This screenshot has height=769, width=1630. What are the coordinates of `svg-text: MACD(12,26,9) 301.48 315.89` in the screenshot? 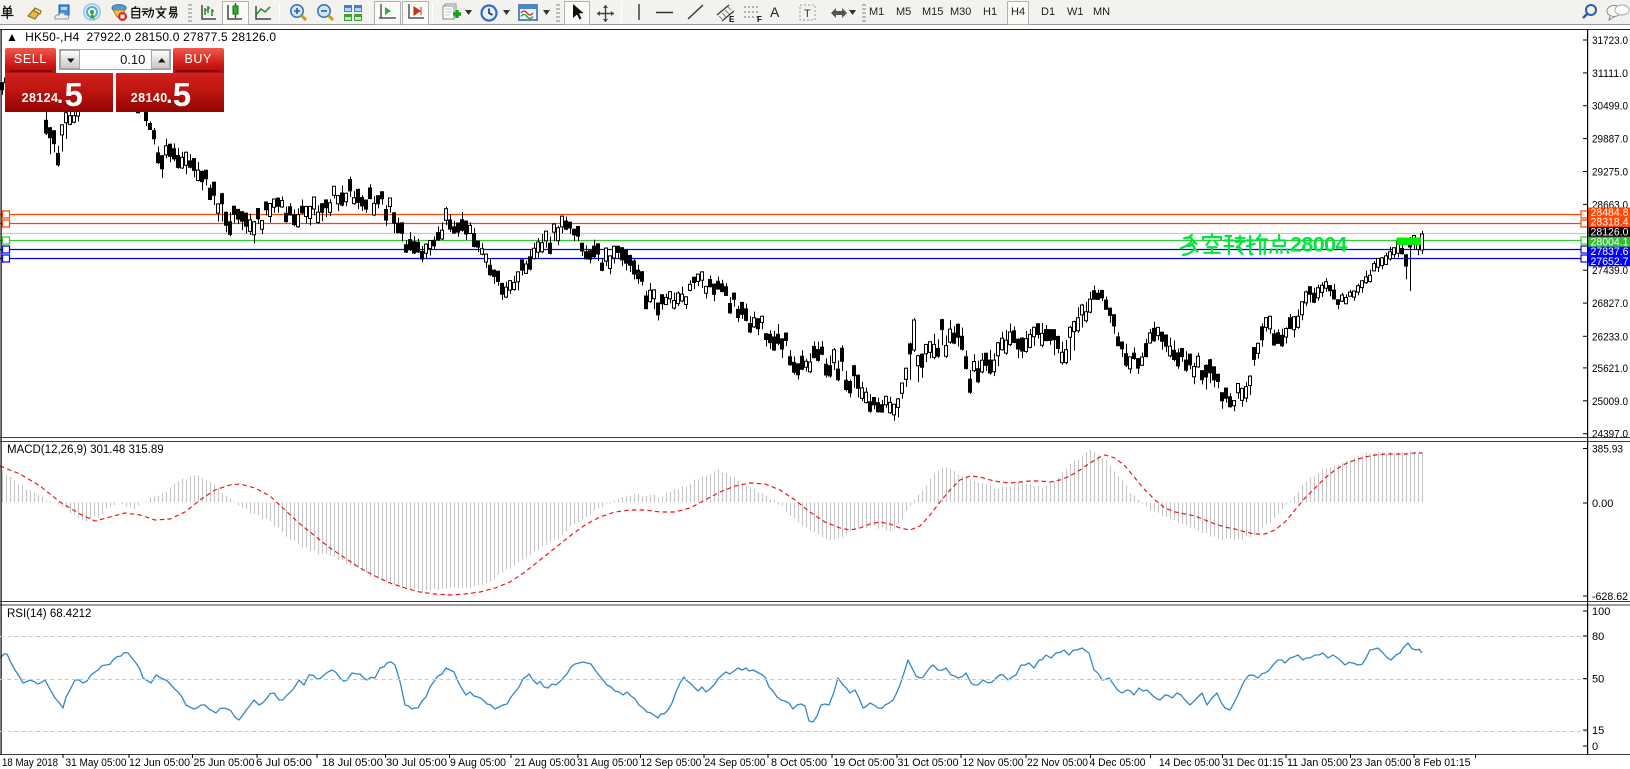 It's located at (85, 450).